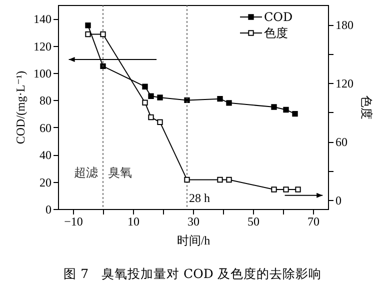  I want to click on annotation: 臭氧, so click(120, 172).